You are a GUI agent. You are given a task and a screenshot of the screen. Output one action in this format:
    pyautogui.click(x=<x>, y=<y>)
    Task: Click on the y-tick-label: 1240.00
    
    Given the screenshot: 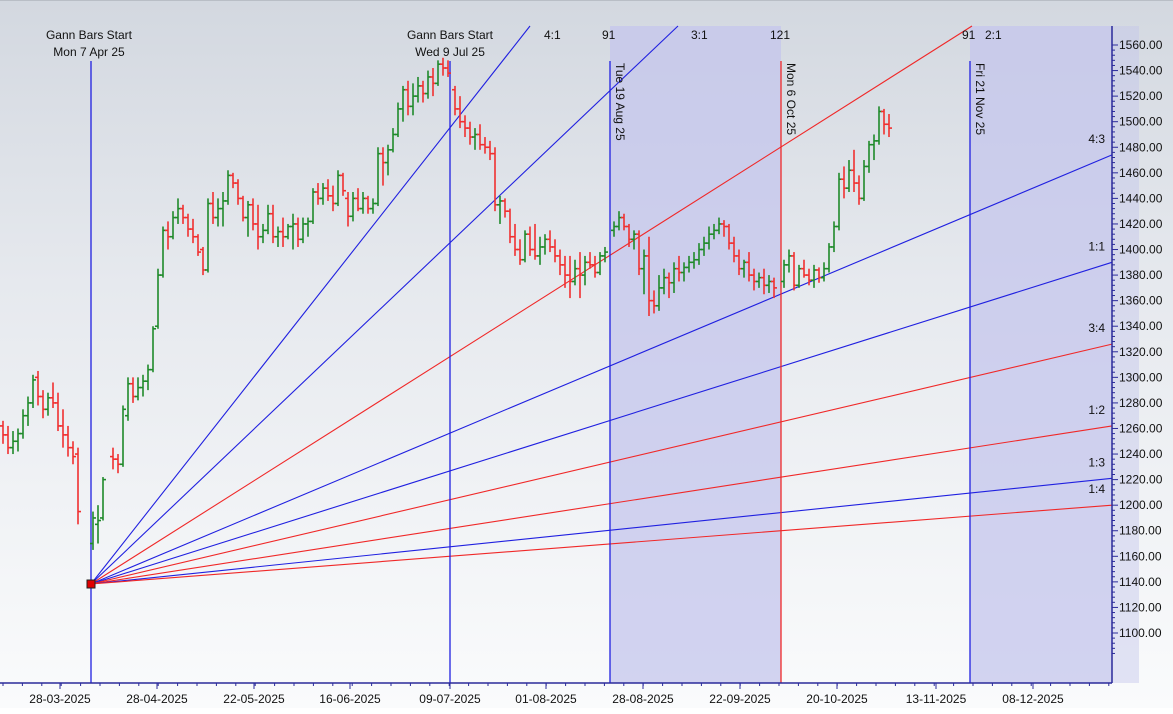 What is the action you would take?
    pyautogui.click(x=1141, y=454)
    